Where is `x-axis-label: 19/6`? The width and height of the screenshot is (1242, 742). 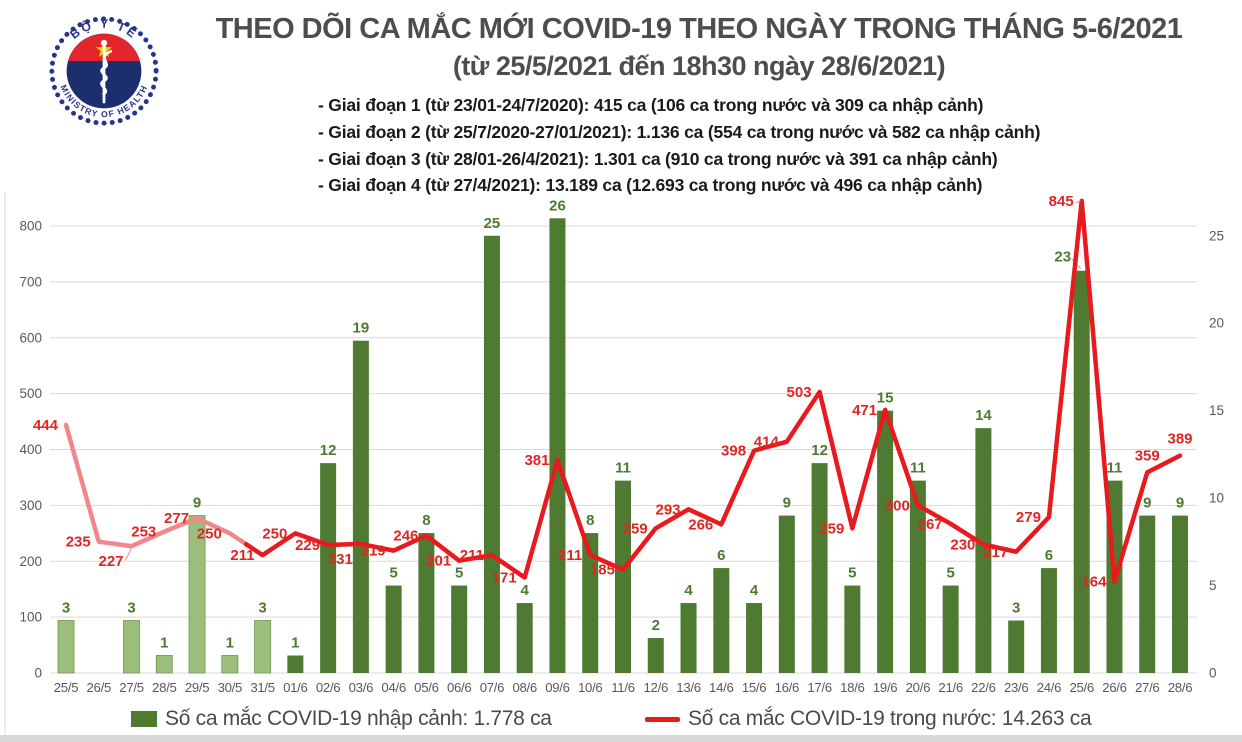 x-axis-label: 19/6 is located at coordinates (885, 687).